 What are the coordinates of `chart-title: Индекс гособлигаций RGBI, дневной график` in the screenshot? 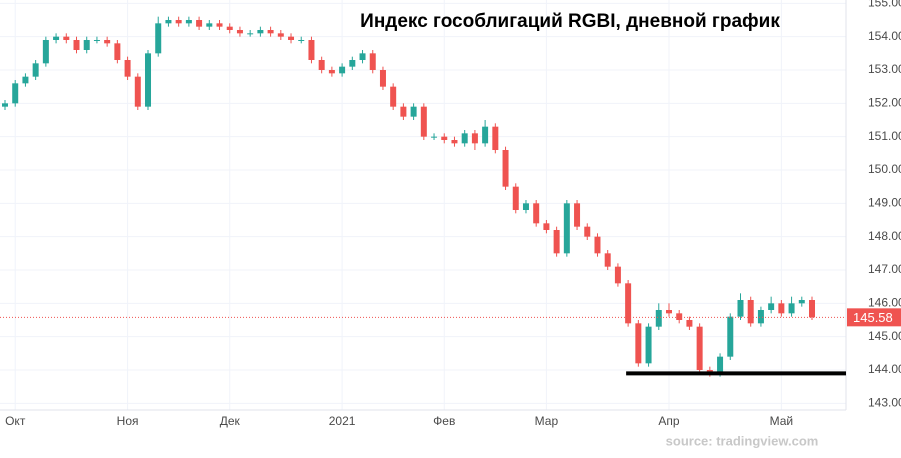 It's located at (570, 21).